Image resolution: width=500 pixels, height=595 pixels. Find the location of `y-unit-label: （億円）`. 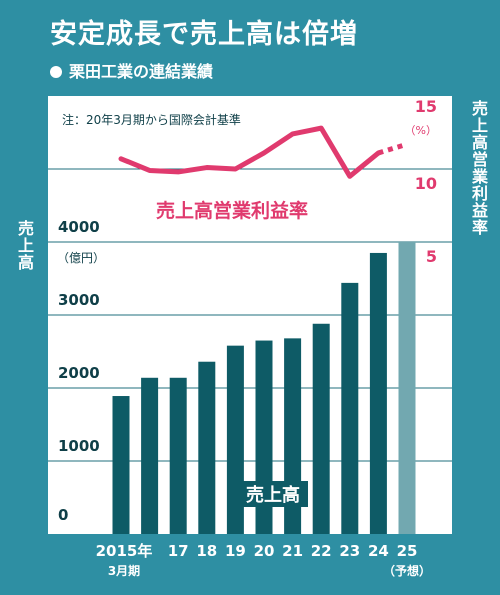

y-unit-label: （億円） is located at coordinates (81, 258).